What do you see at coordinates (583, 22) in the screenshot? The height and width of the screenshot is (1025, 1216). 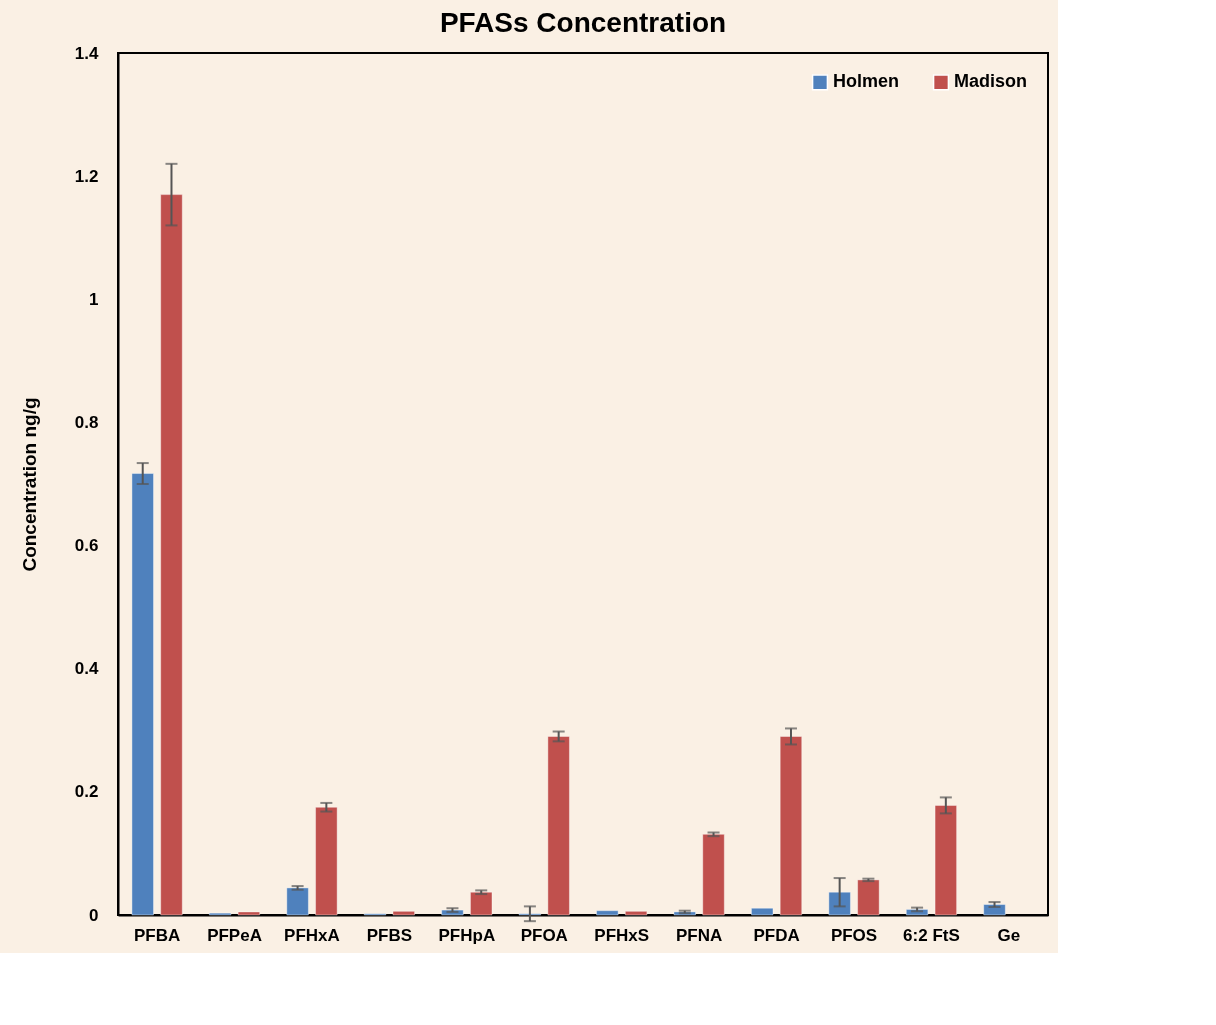 I see `chart-title: PFASs Concentration` at bounding box center [583, 22].